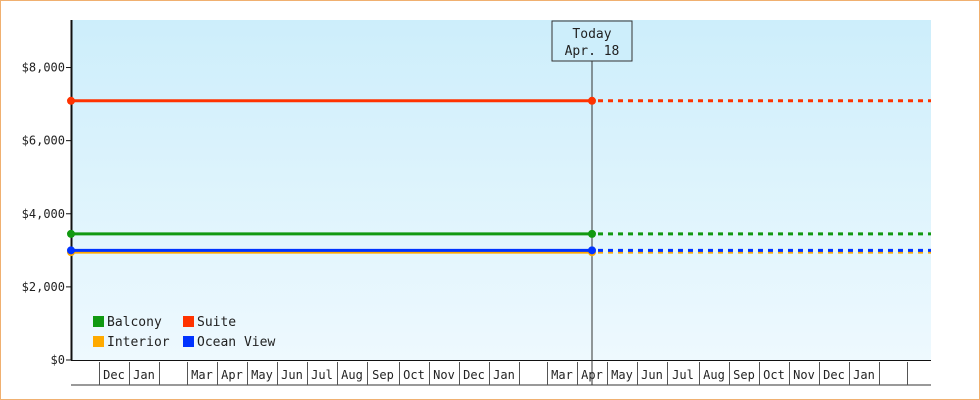  What do you see at coordinates (58, 360) in the screenshot?
I see `y-tick-label: $0` at bounding box center [58, 360].